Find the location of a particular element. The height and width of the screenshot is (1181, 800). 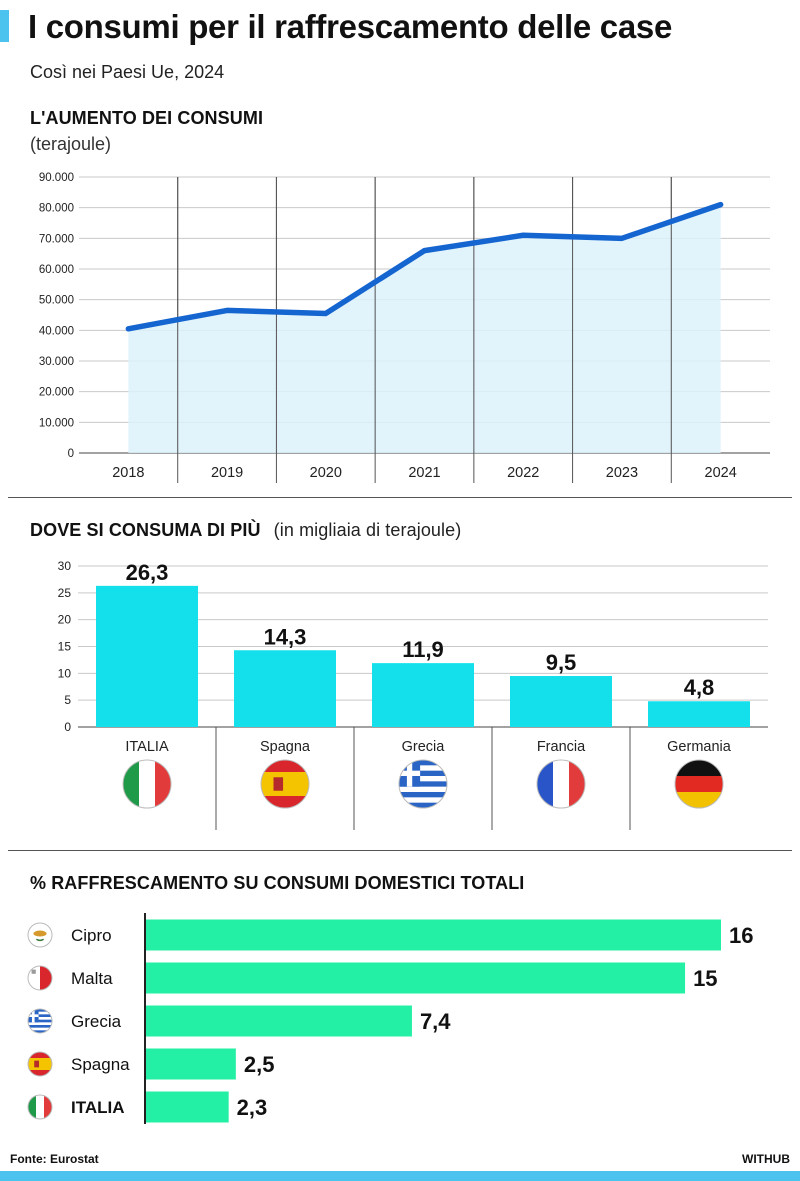

x-tick-label: Grecia is located at coordinates (424, 747).